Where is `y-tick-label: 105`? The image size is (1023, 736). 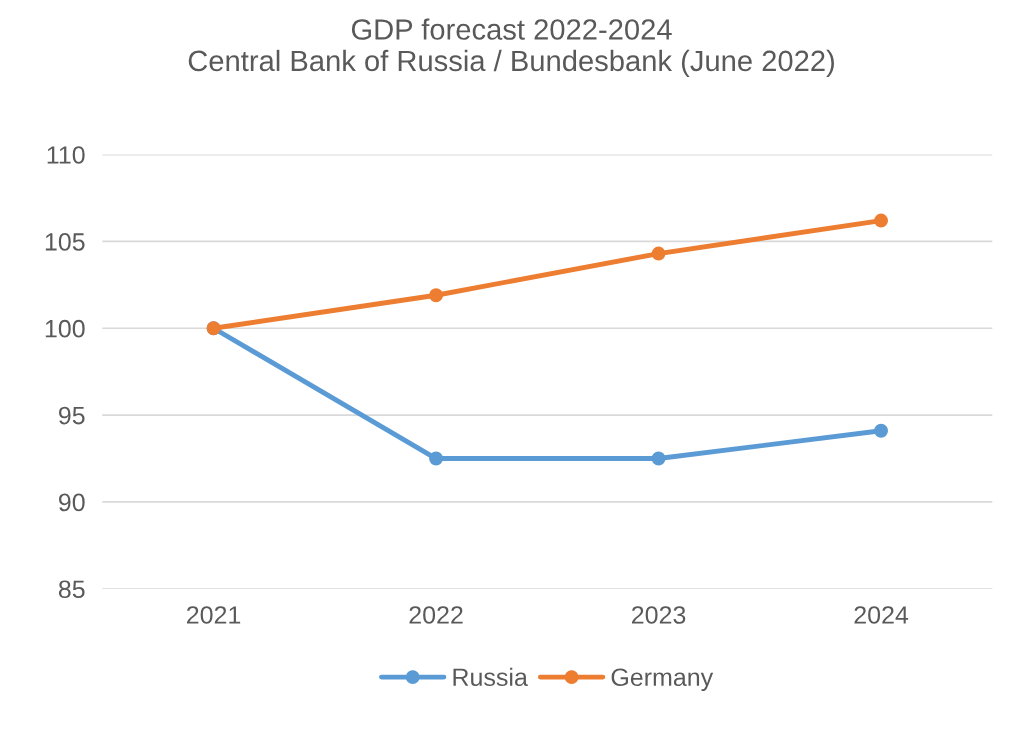 y-tick-label: 105 is located at coordinates (65, 242).